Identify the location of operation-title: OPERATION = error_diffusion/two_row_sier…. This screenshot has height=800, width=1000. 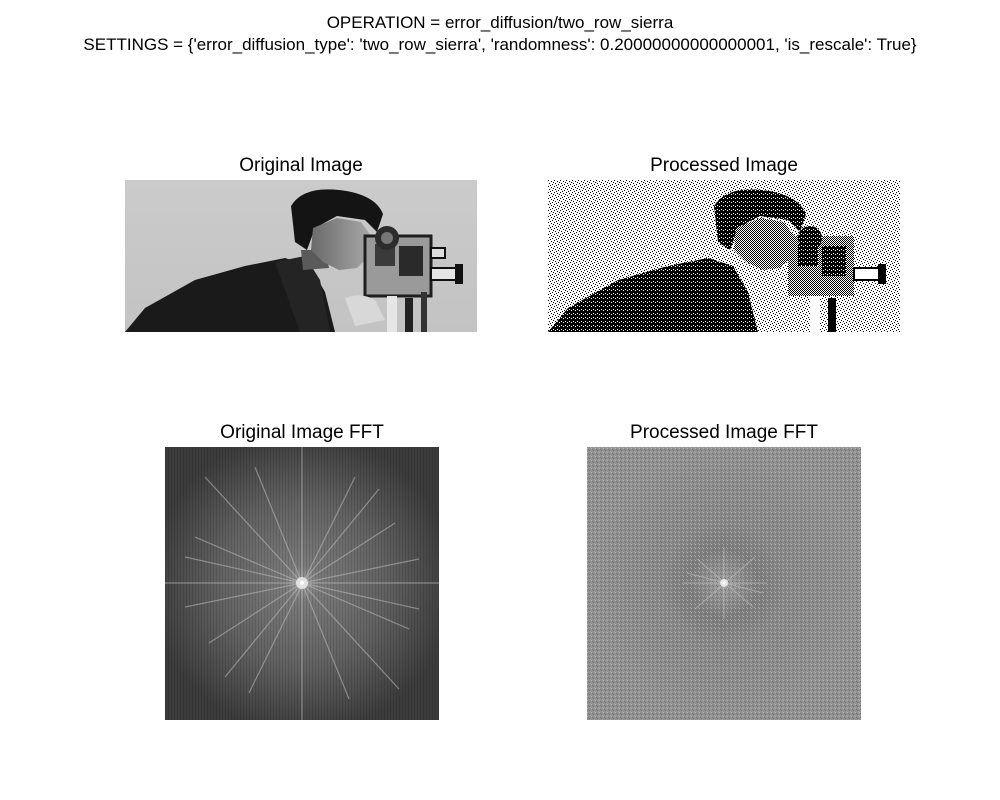
(500, 22).